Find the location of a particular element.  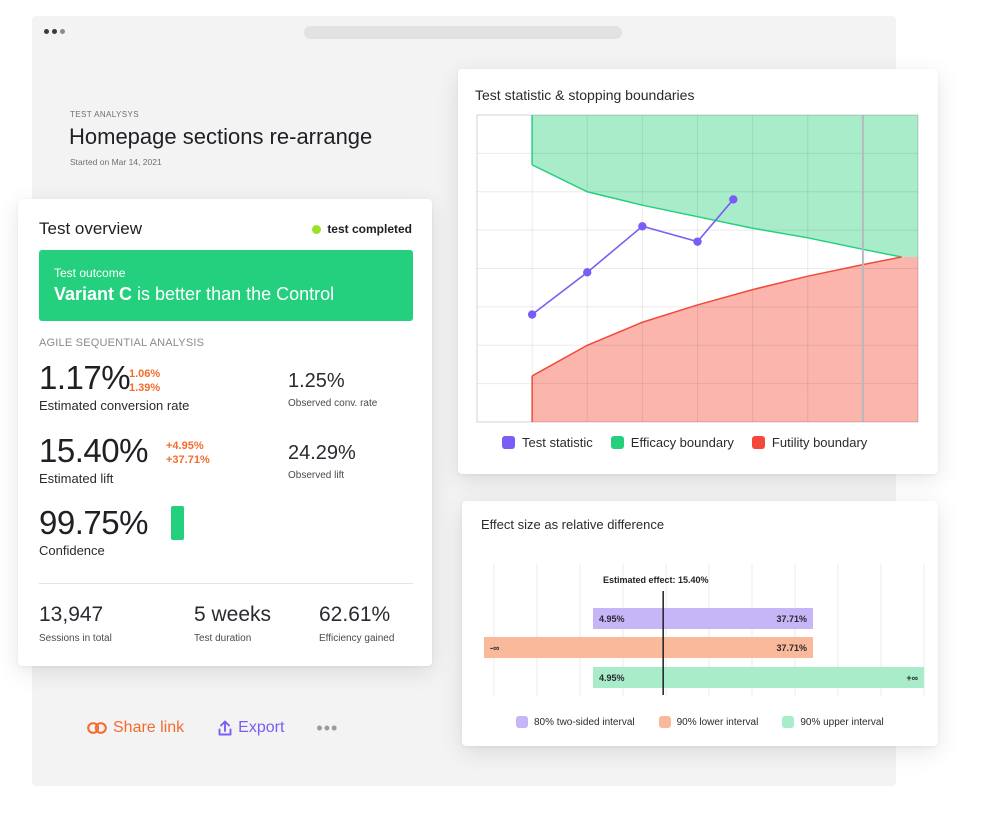

confidence-caption: Confidence is located at coordinates (72, 550).